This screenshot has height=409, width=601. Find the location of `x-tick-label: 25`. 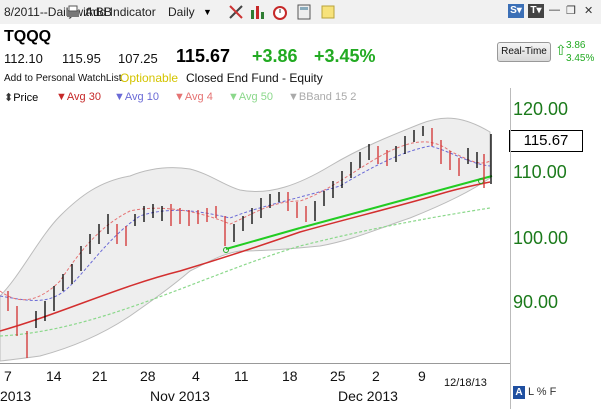

x-tick-label: 25 is located at coordinates (338, 376).